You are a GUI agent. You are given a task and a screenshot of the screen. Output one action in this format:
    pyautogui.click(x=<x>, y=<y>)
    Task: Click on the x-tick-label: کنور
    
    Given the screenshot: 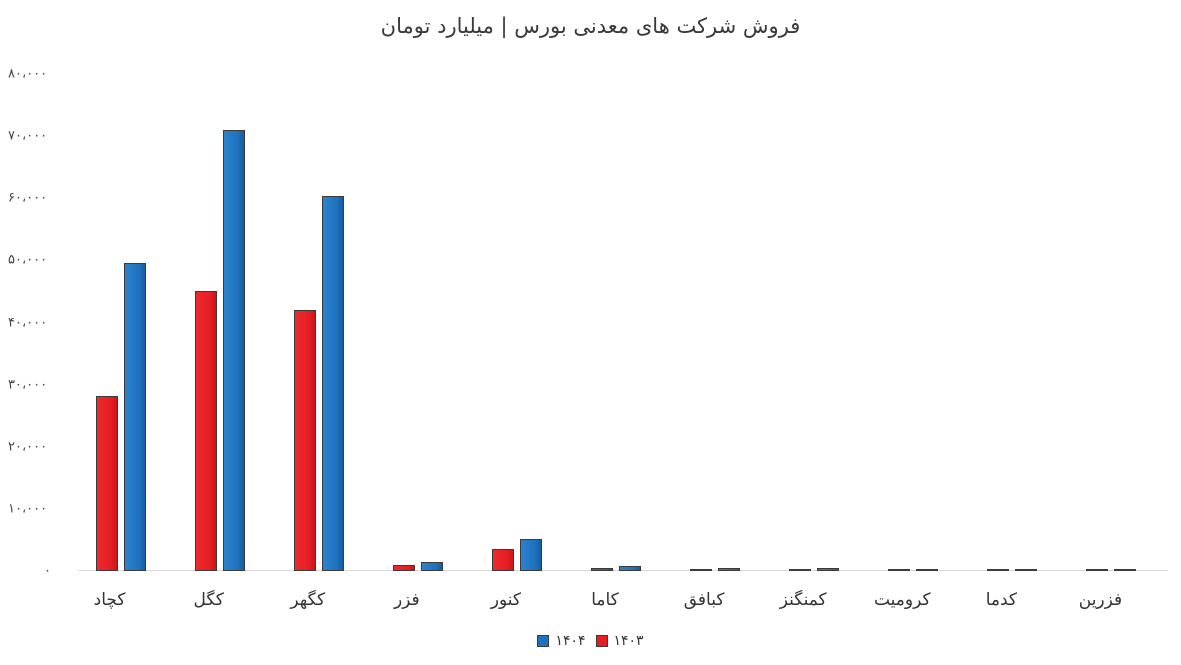 What is the action you would take?
    pyautogui.click(x=506, y=600)
    